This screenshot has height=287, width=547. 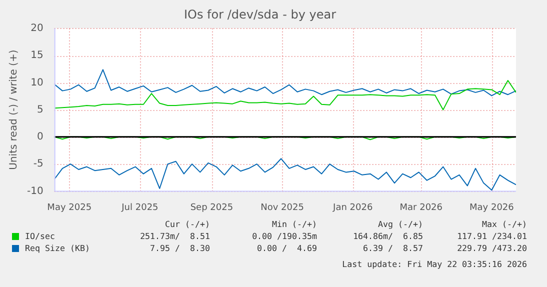 I want to click on text: 229.79 /473.20, so click(x=491, y=248).